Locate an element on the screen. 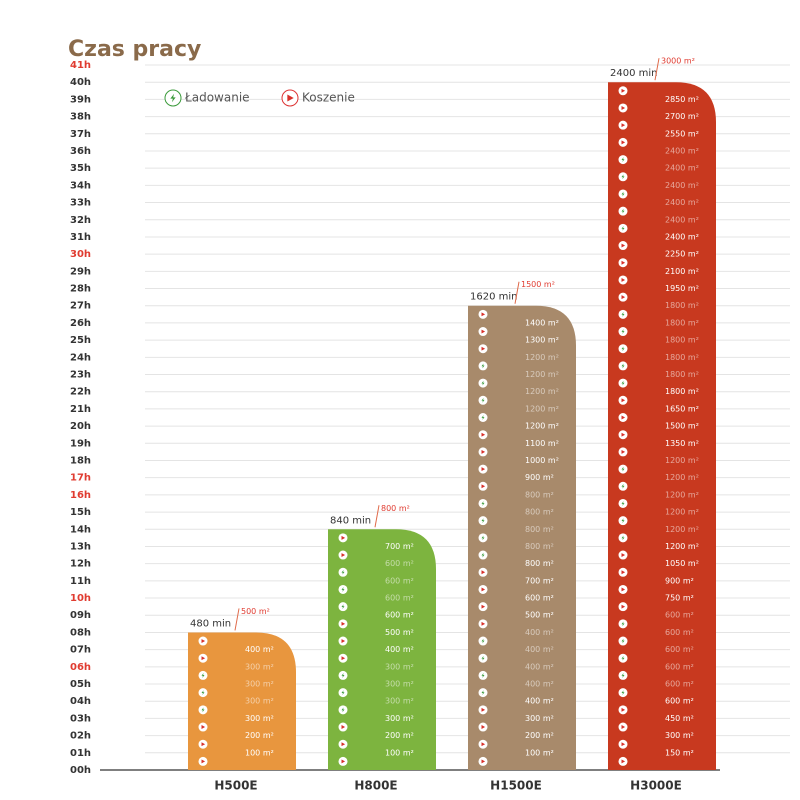 Image resolution: width=800 pixels, height=800 pixels. legend-label: Koszenie is located at coordinates (328, 98).